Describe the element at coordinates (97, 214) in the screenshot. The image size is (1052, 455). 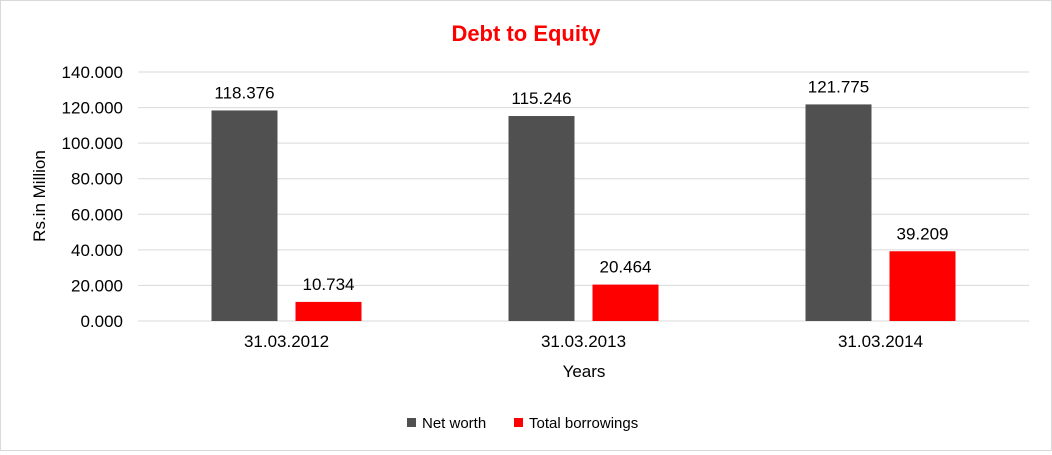
I see `y-tick-label: 60.000` at that location.